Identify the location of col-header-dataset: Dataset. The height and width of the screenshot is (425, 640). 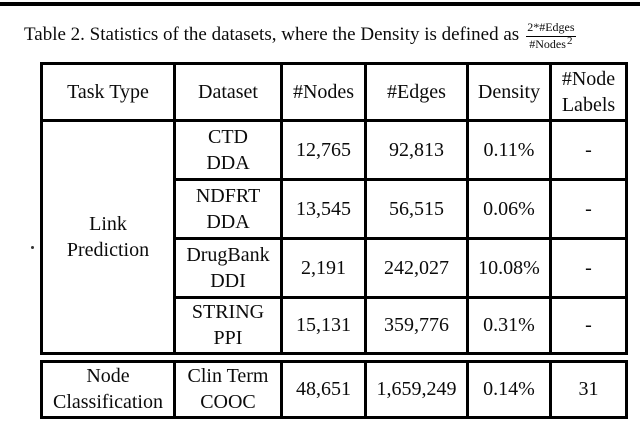
(228, 92).